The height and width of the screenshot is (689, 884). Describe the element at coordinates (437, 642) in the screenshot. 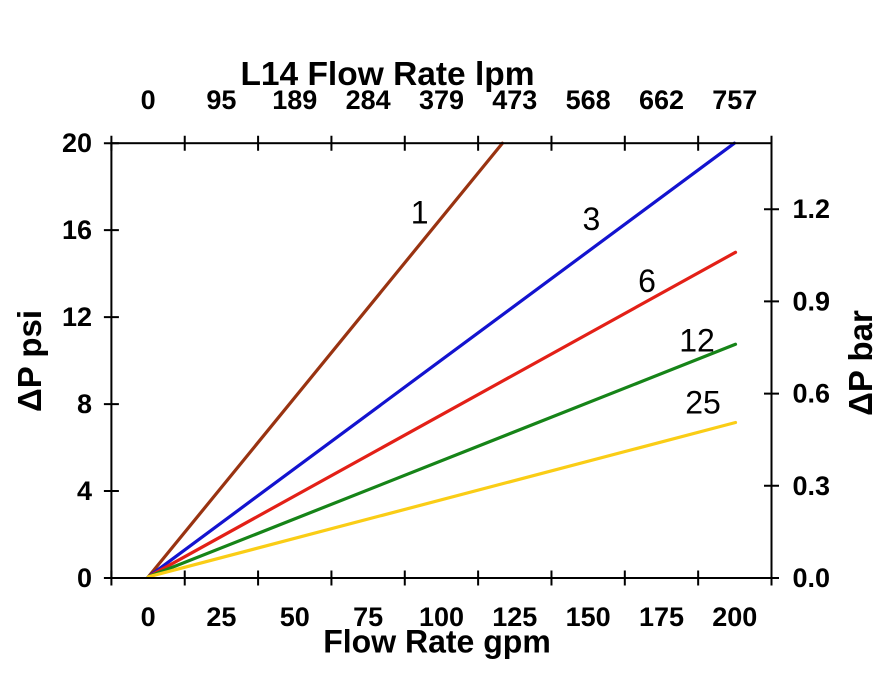

I see `svg-text: Flow Rate gpm` at that location.